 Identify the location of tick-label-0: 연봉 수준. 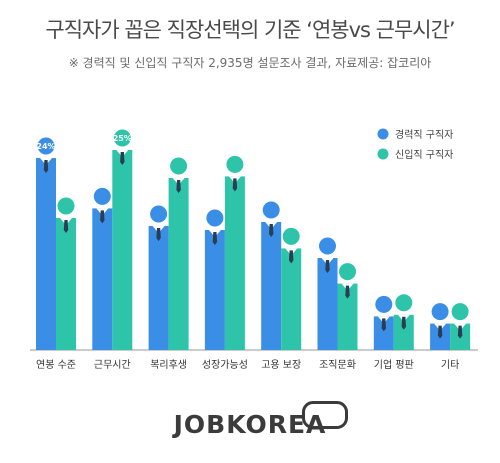
(56, 365).